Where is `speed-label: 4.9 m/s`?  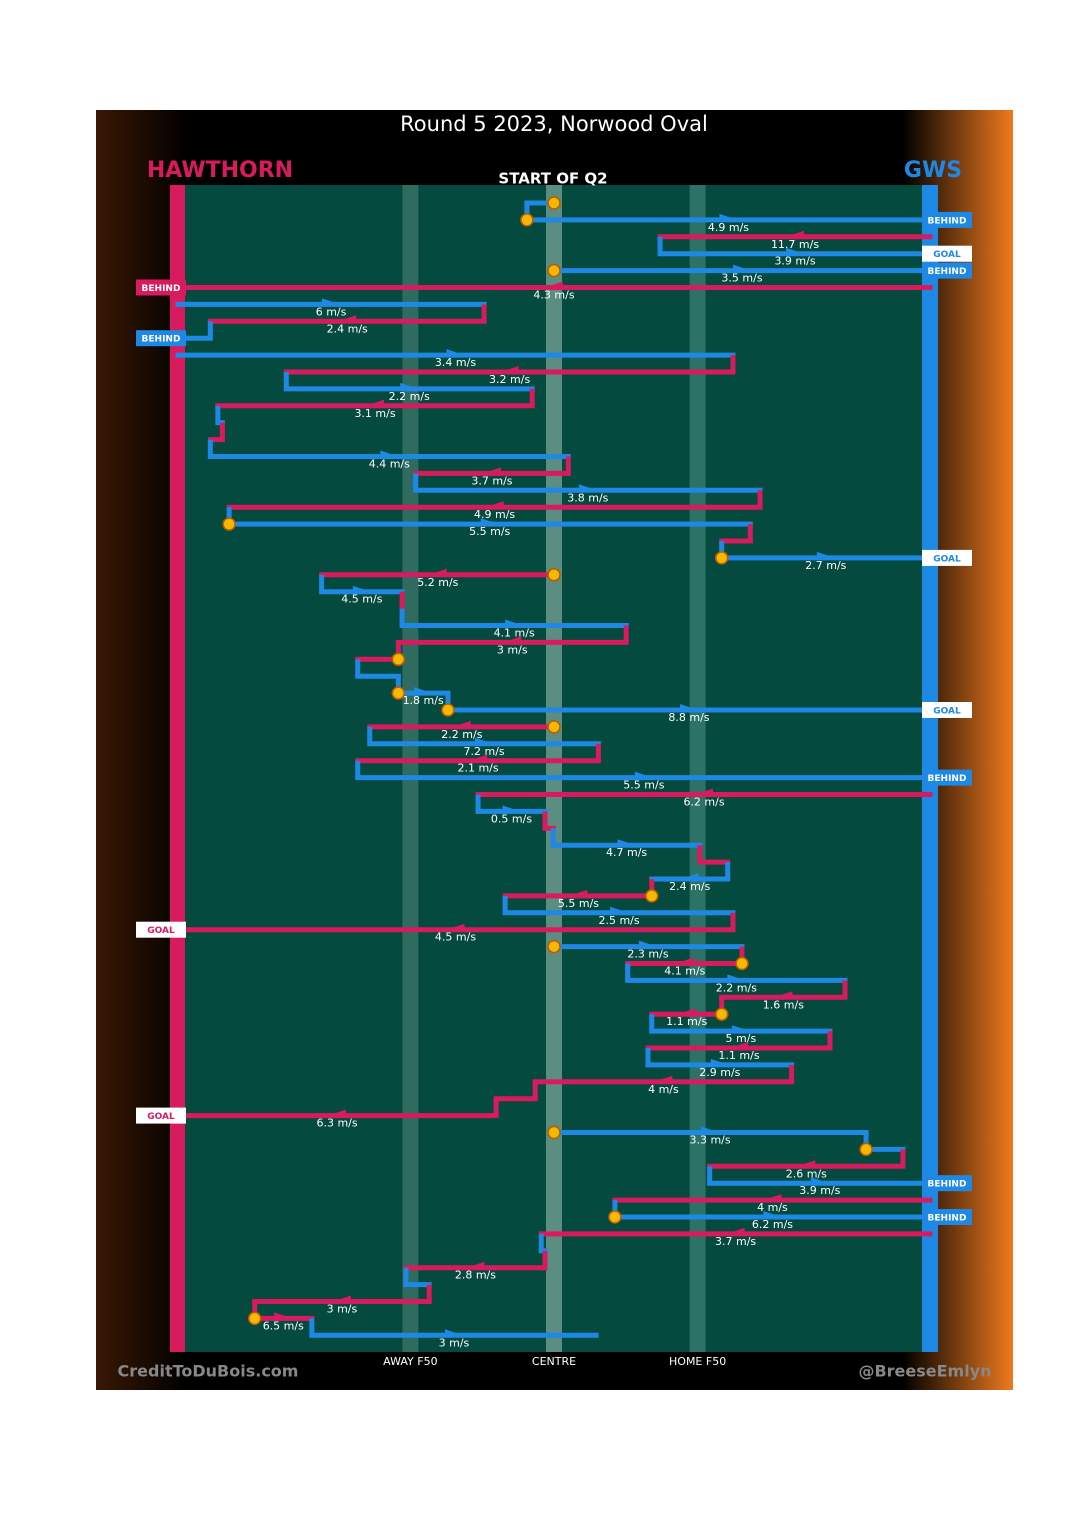 speed-label: 4.9 m/s is located at coordinates (728, 227).